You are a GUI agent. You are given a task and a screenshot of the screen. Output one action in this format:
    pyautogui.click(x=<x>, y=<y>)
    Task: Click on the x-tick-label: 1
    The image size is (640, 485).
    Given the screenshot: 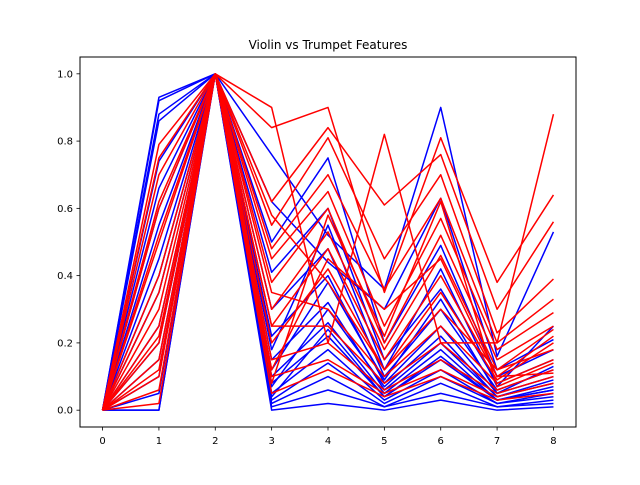 What is the action you would take?
    pyautogui.click(x=159, y=441)
    